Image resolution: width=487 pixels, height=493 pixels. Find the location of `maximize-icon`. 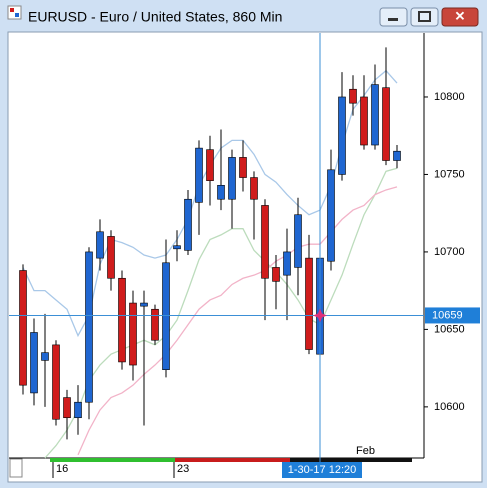

maximize-icon is located at coordinates (424, 16).